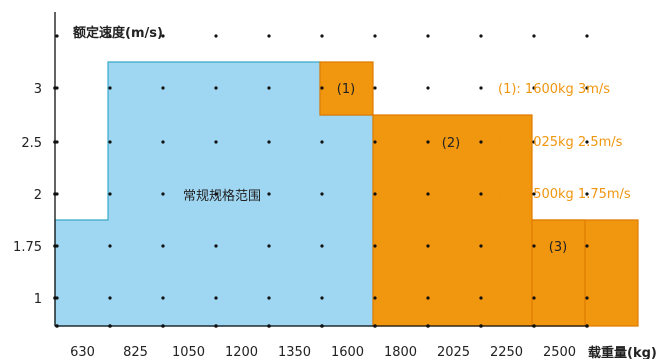  I want to click on annotation-3: (3): 2500kg 1.75m/s, so click(564, 194).